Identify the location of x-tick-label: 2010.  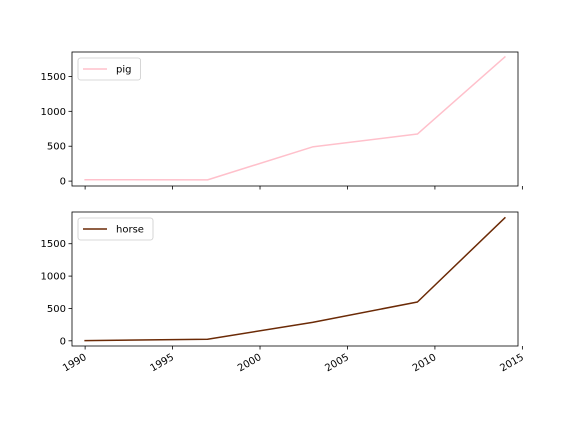
(425, 363).